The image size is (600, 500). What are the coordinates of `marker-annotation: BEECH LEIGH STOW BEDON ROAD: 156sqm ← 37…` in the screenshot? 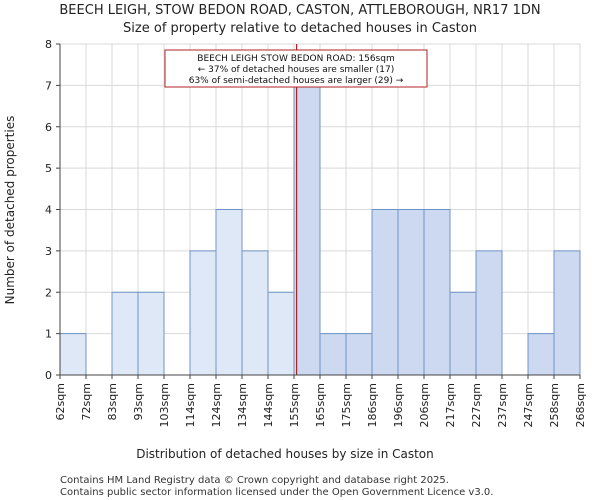 It's located at (296, 68).